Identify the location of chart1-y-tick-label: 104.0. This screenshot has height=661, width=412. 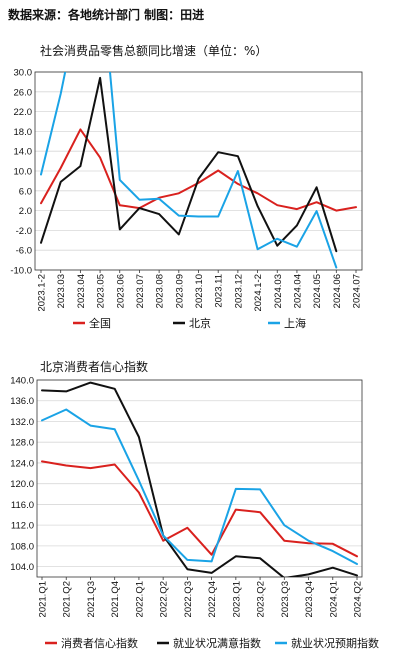
(22, 567).